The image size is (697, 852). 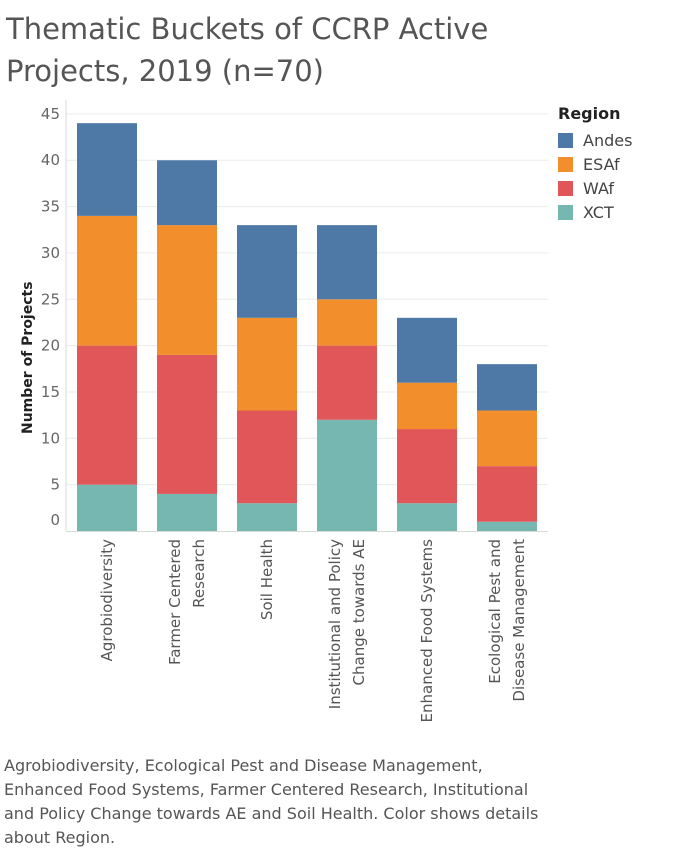 What do you see at coordinates (507, 620) in the screenshot?
I see `x-category-label: Ecological Pest and Disease Management` at bounding box center [507, 620].